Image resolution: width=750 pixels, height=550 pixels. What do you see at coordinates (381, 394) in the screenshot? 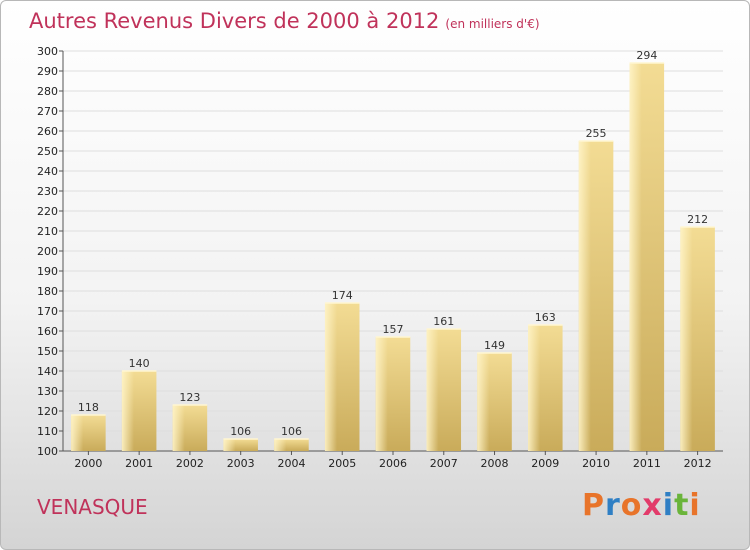
I see `bar-highlight-2006` at bounding box center [381, 394].